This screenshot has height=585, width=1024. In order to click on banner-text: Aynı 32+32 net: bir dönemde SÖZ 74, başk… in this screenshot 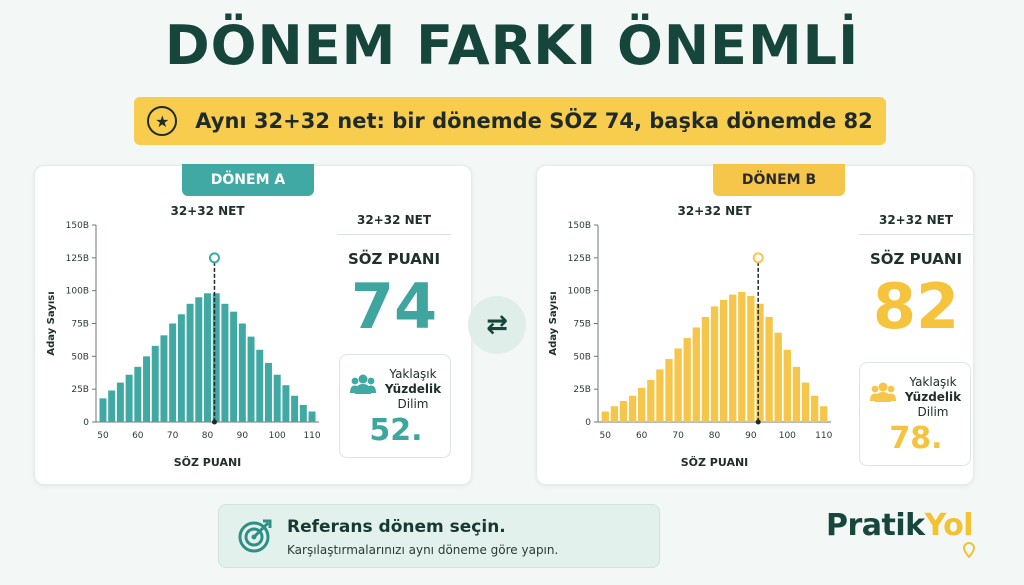, I will do `click(534, 121)`.